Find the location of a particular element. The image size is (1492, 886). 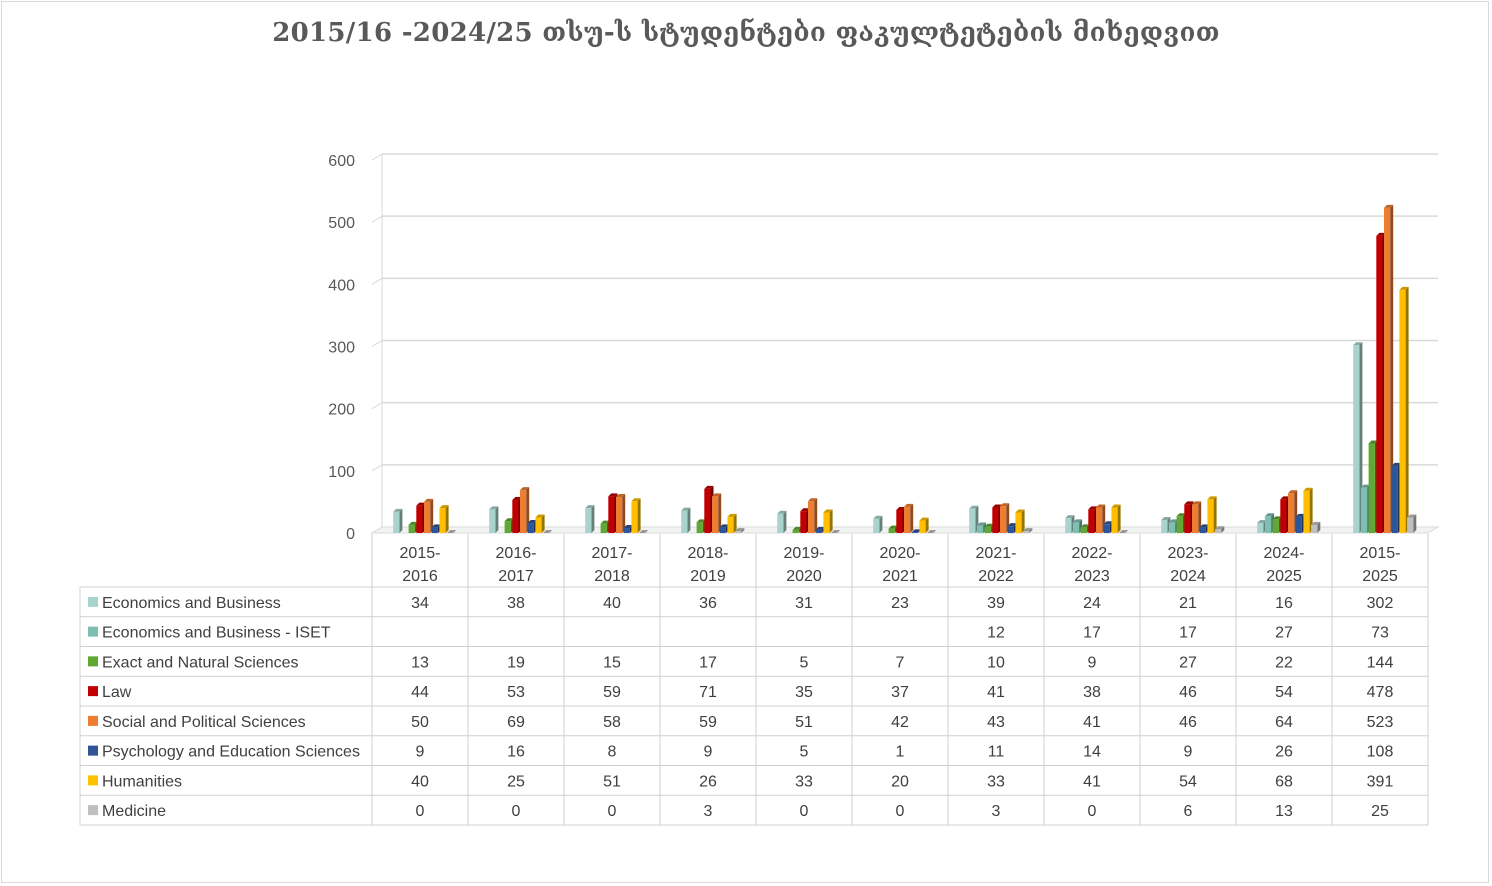

x-tick-label: 2022- is located at coordinates (1092, 553).